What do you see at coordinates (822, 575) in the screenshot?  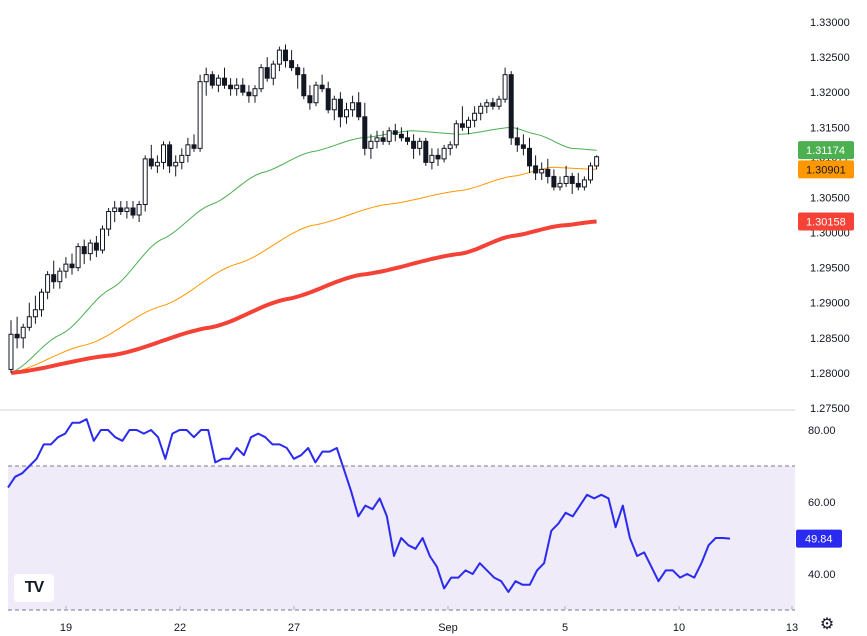 I see `rsi-tick-label: 40.00` at bounding box center [822, 575].